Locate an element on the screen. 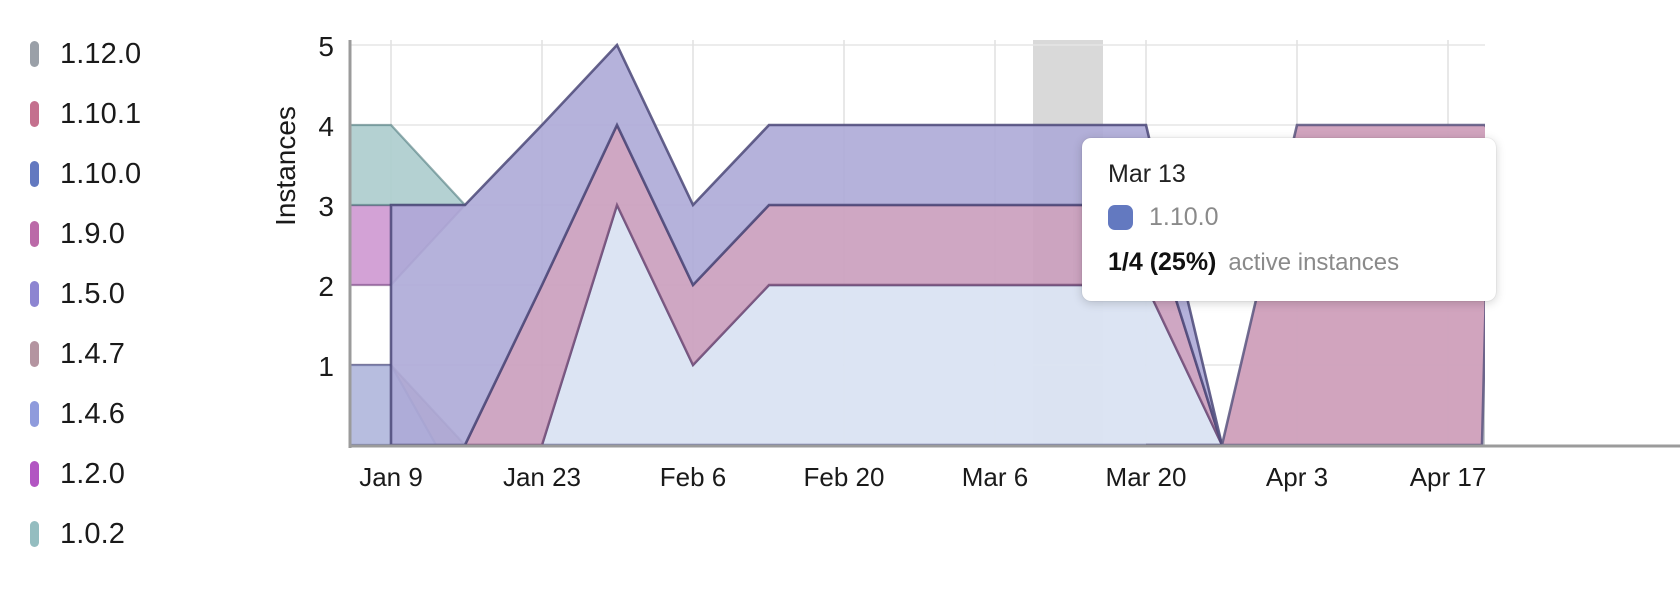 The height and width of the screenshot is (592, 1680). y-tick-label: 2 is located at coordinates (326, 286).